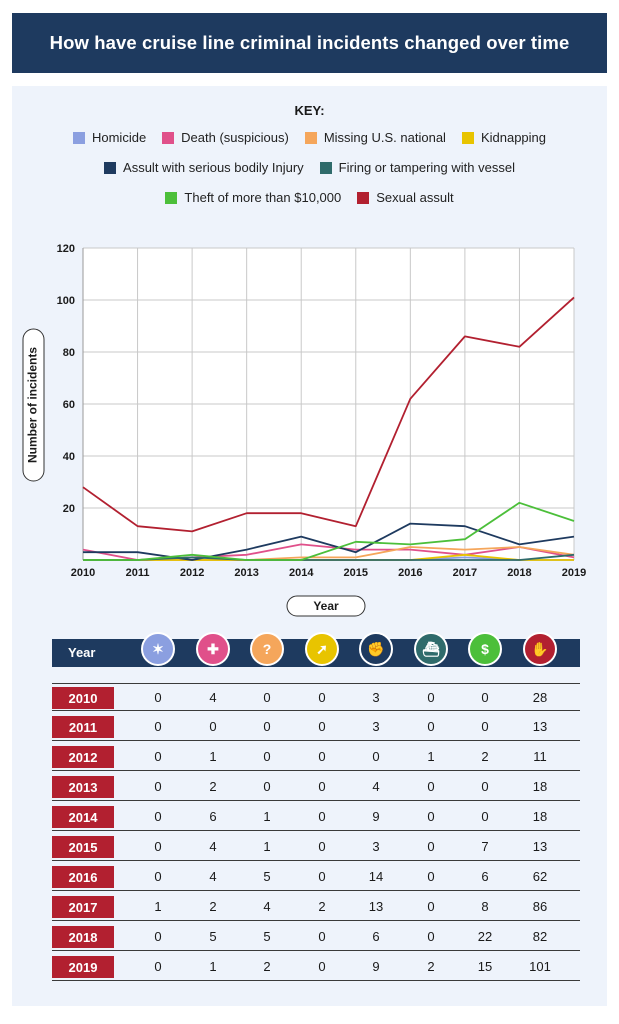 The height and width of the screenshot is (1024, 619). What do you see at coordinates (540, 697) in the screenshot?
I see `table-cell: 28` at bounding box center [540, 697].